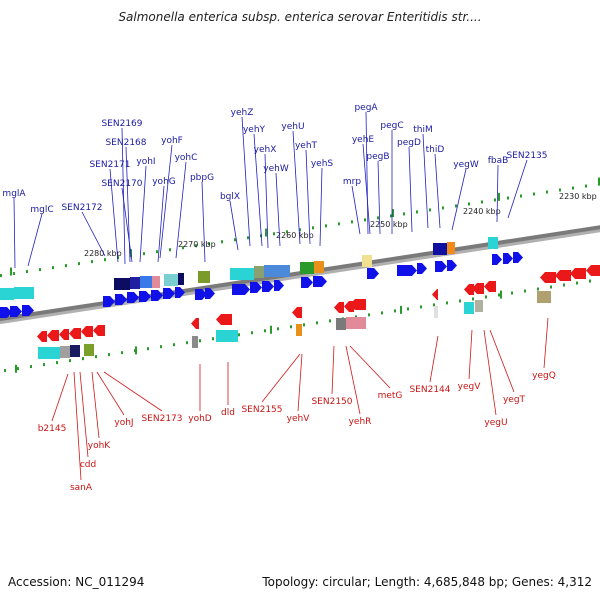 This screenshot has width=600, height=600. Describe the element at coordinates (81, 488) in the screenshot. I see `reverse-gene-label: sanA` at that location.